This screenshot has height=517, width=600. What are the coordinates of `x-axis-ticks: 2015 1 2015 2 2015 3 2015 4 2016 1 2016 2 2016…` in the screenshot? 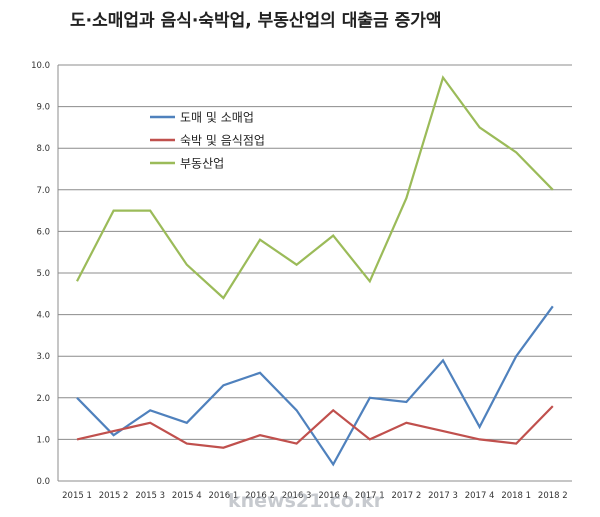 It's located at (315, 496).